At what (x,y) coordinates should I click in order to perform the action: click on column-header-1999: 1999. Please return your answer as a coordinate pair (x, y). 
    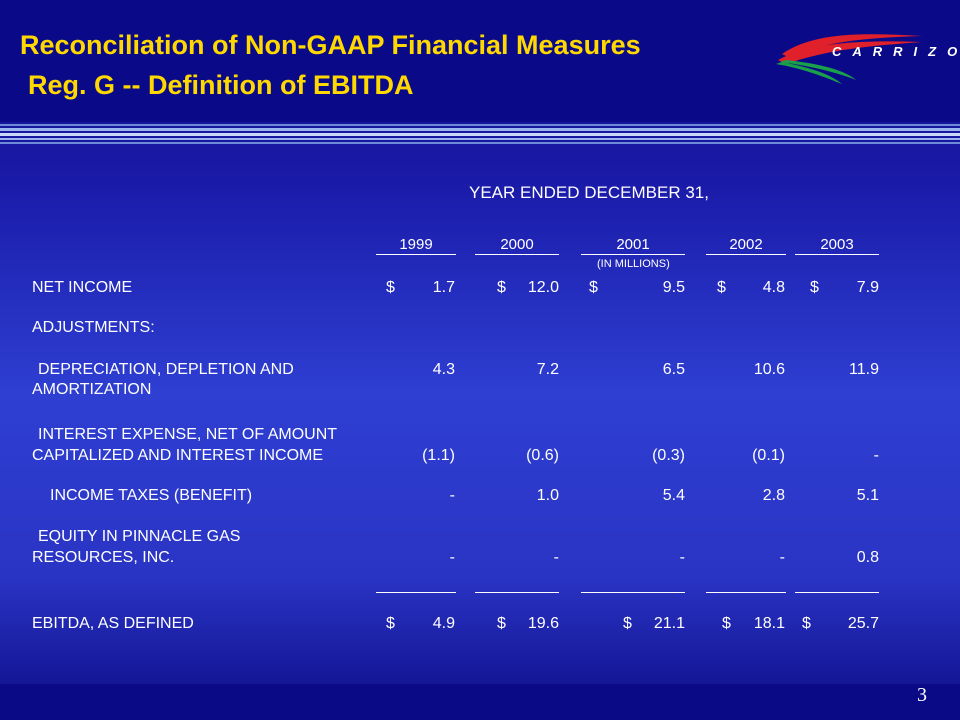
    Looking at the image, I should click on (416, 245).